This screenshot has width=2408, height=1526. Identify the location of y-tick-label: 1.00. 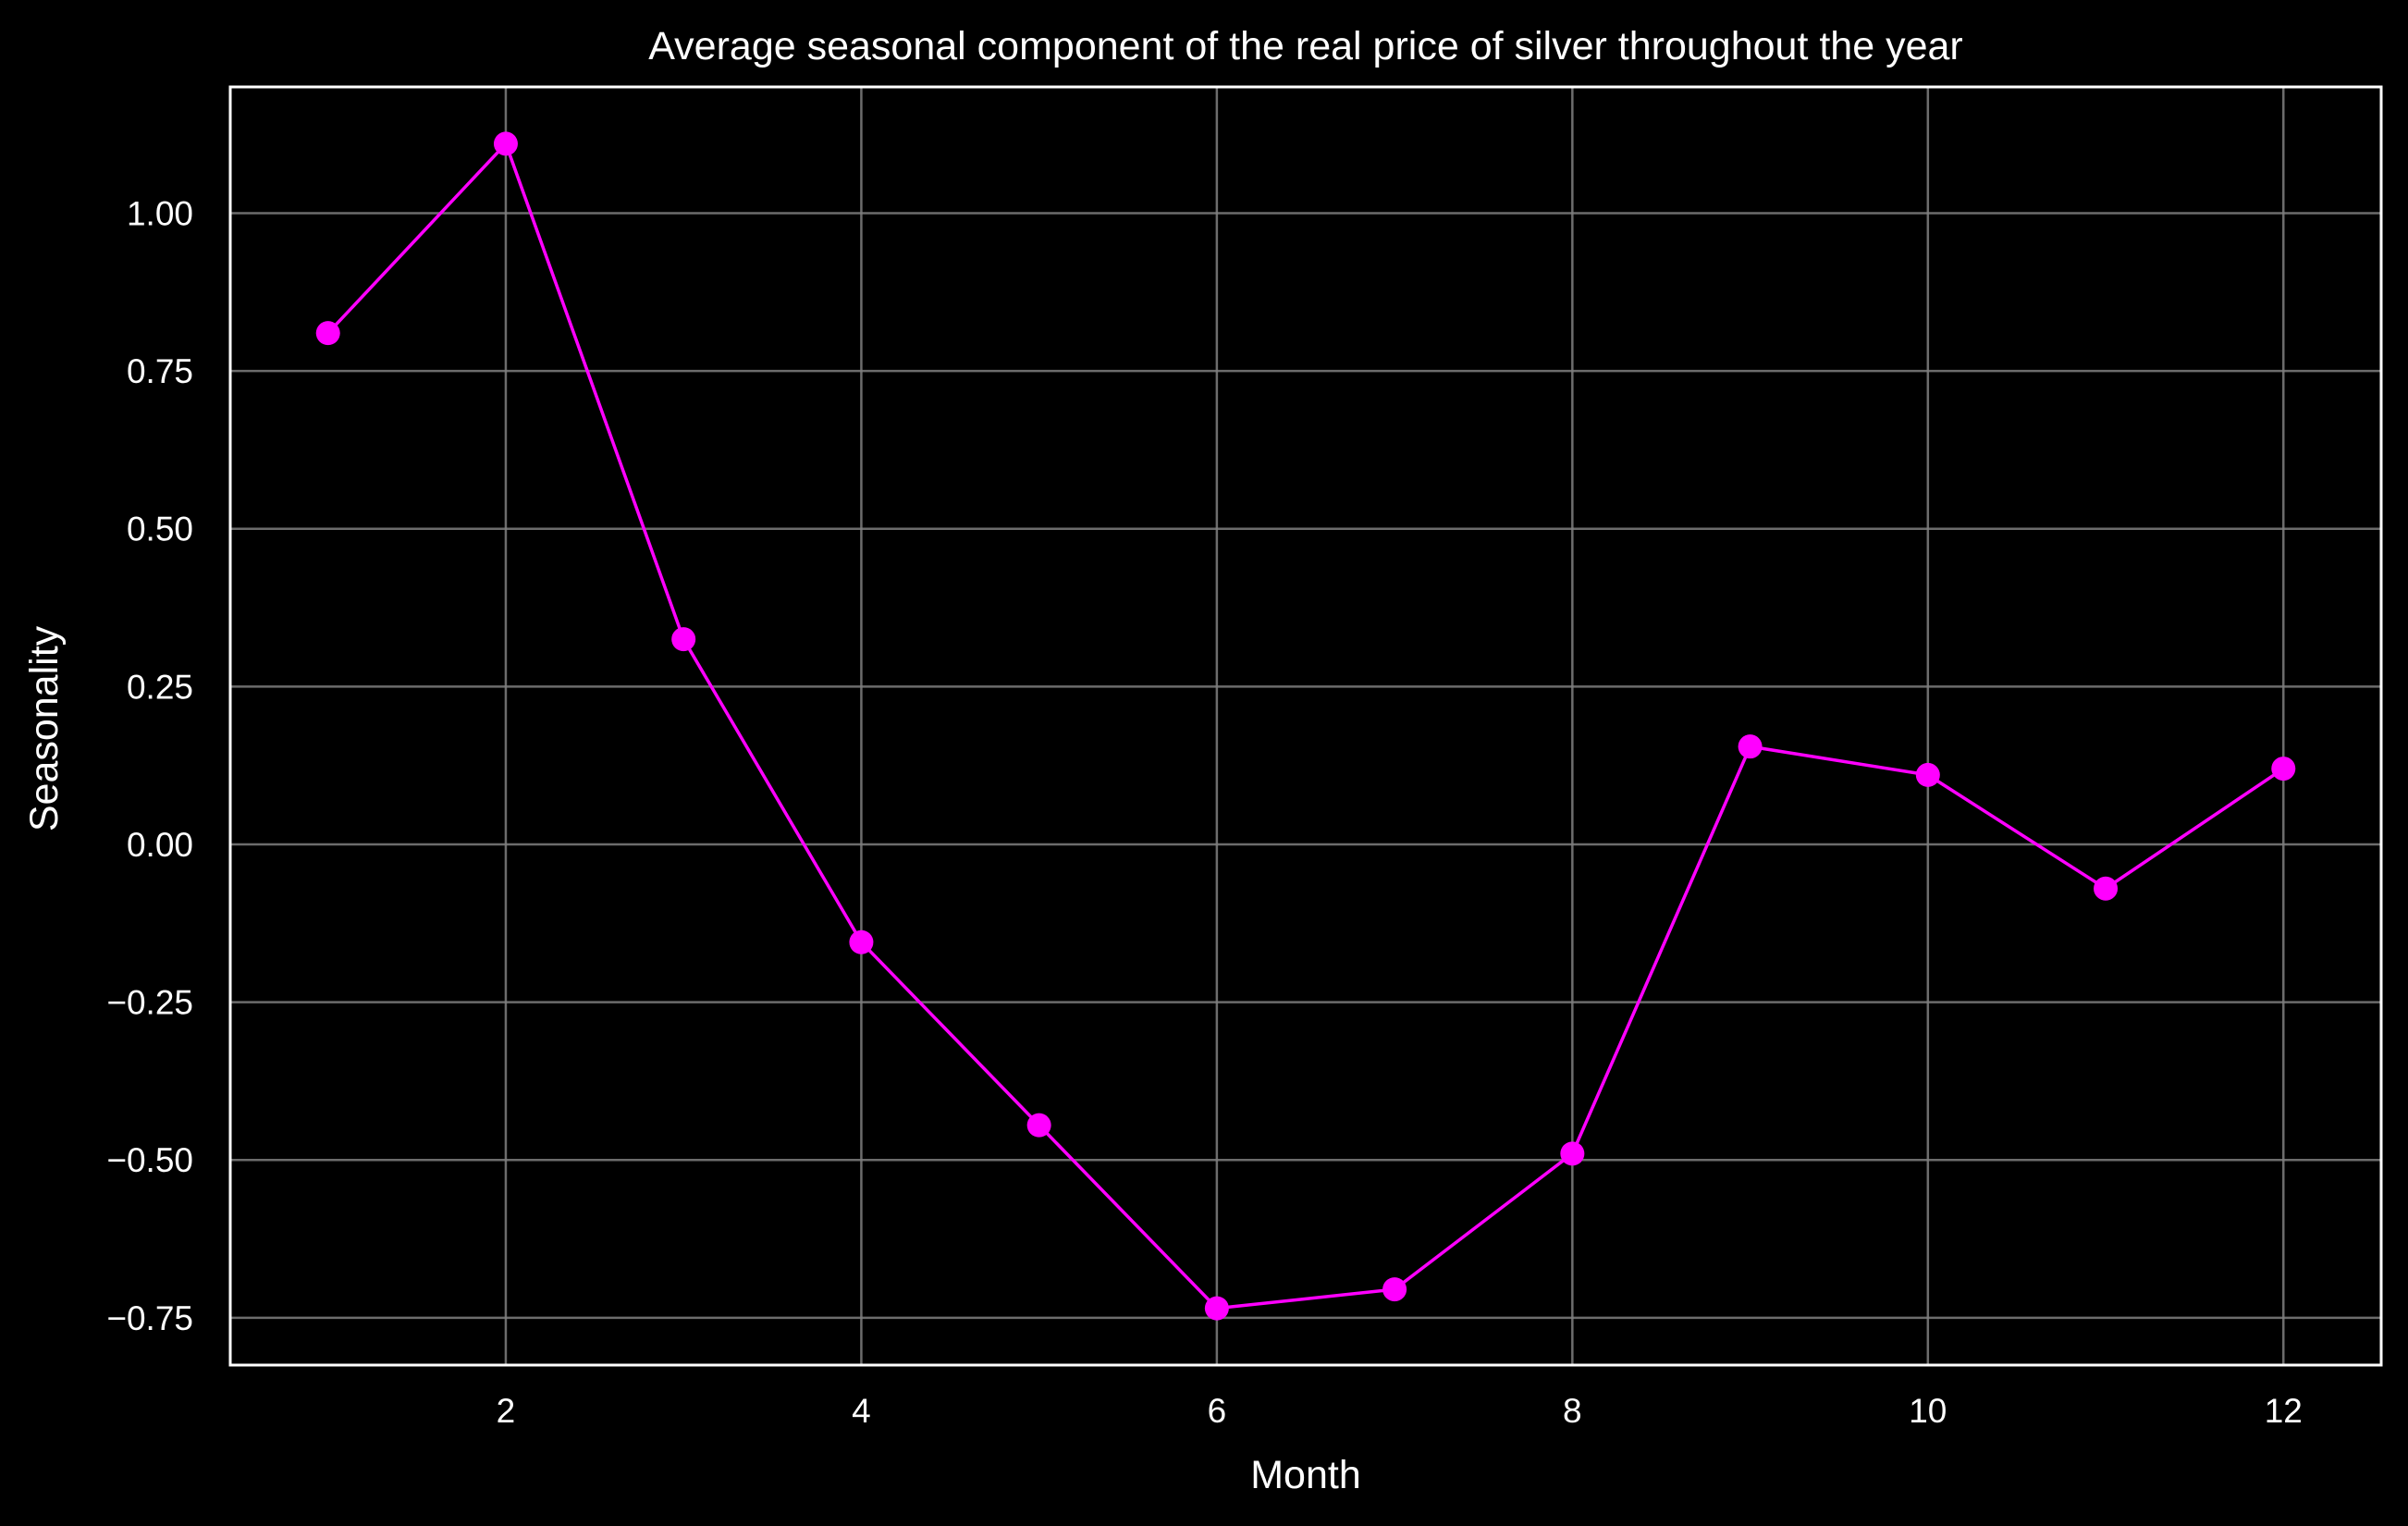
(160, 213).